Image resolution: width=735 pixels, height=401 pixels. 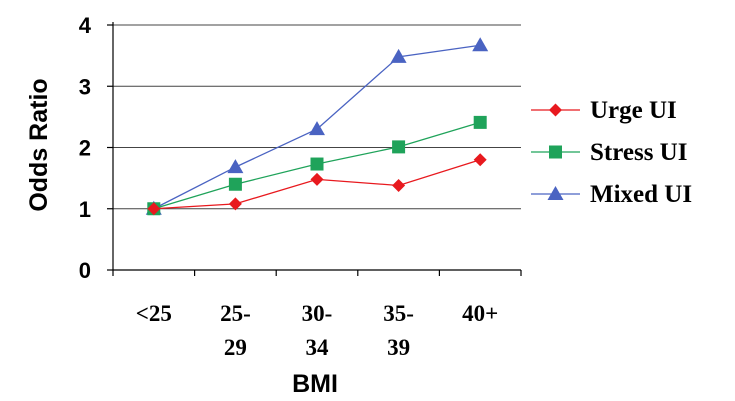 What do you see at coordinates (398, 347) in the screenshot?
I see `x-tick-label: 39` at bounding box center [398, 347].